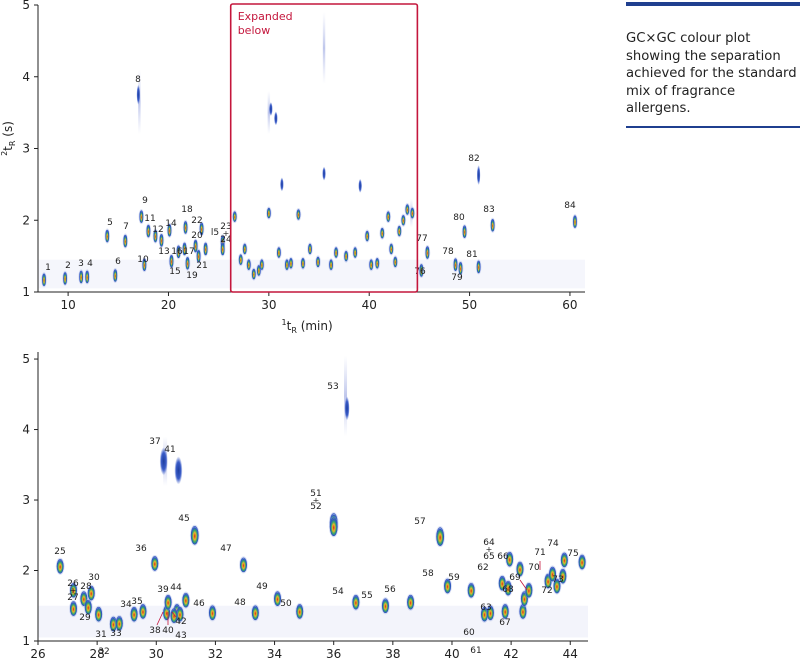 This screenshot has height=660, width=800. What do you see at coordinates (26, 220) in the screenshot?
I see `y-tick-label: 2` at bounding box center [26, 220].